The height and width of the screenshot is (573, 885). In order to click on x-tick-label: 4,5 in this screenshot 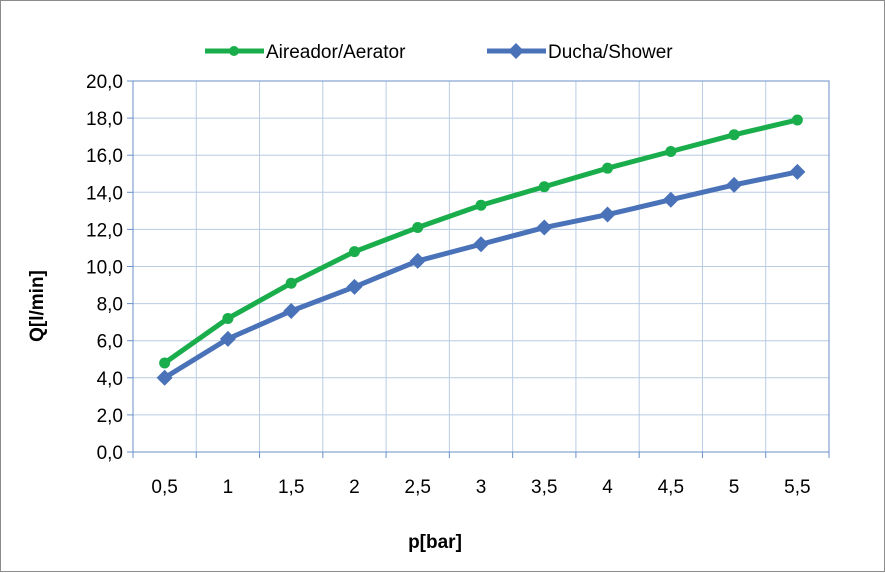, I will do `click(671, 487)`.